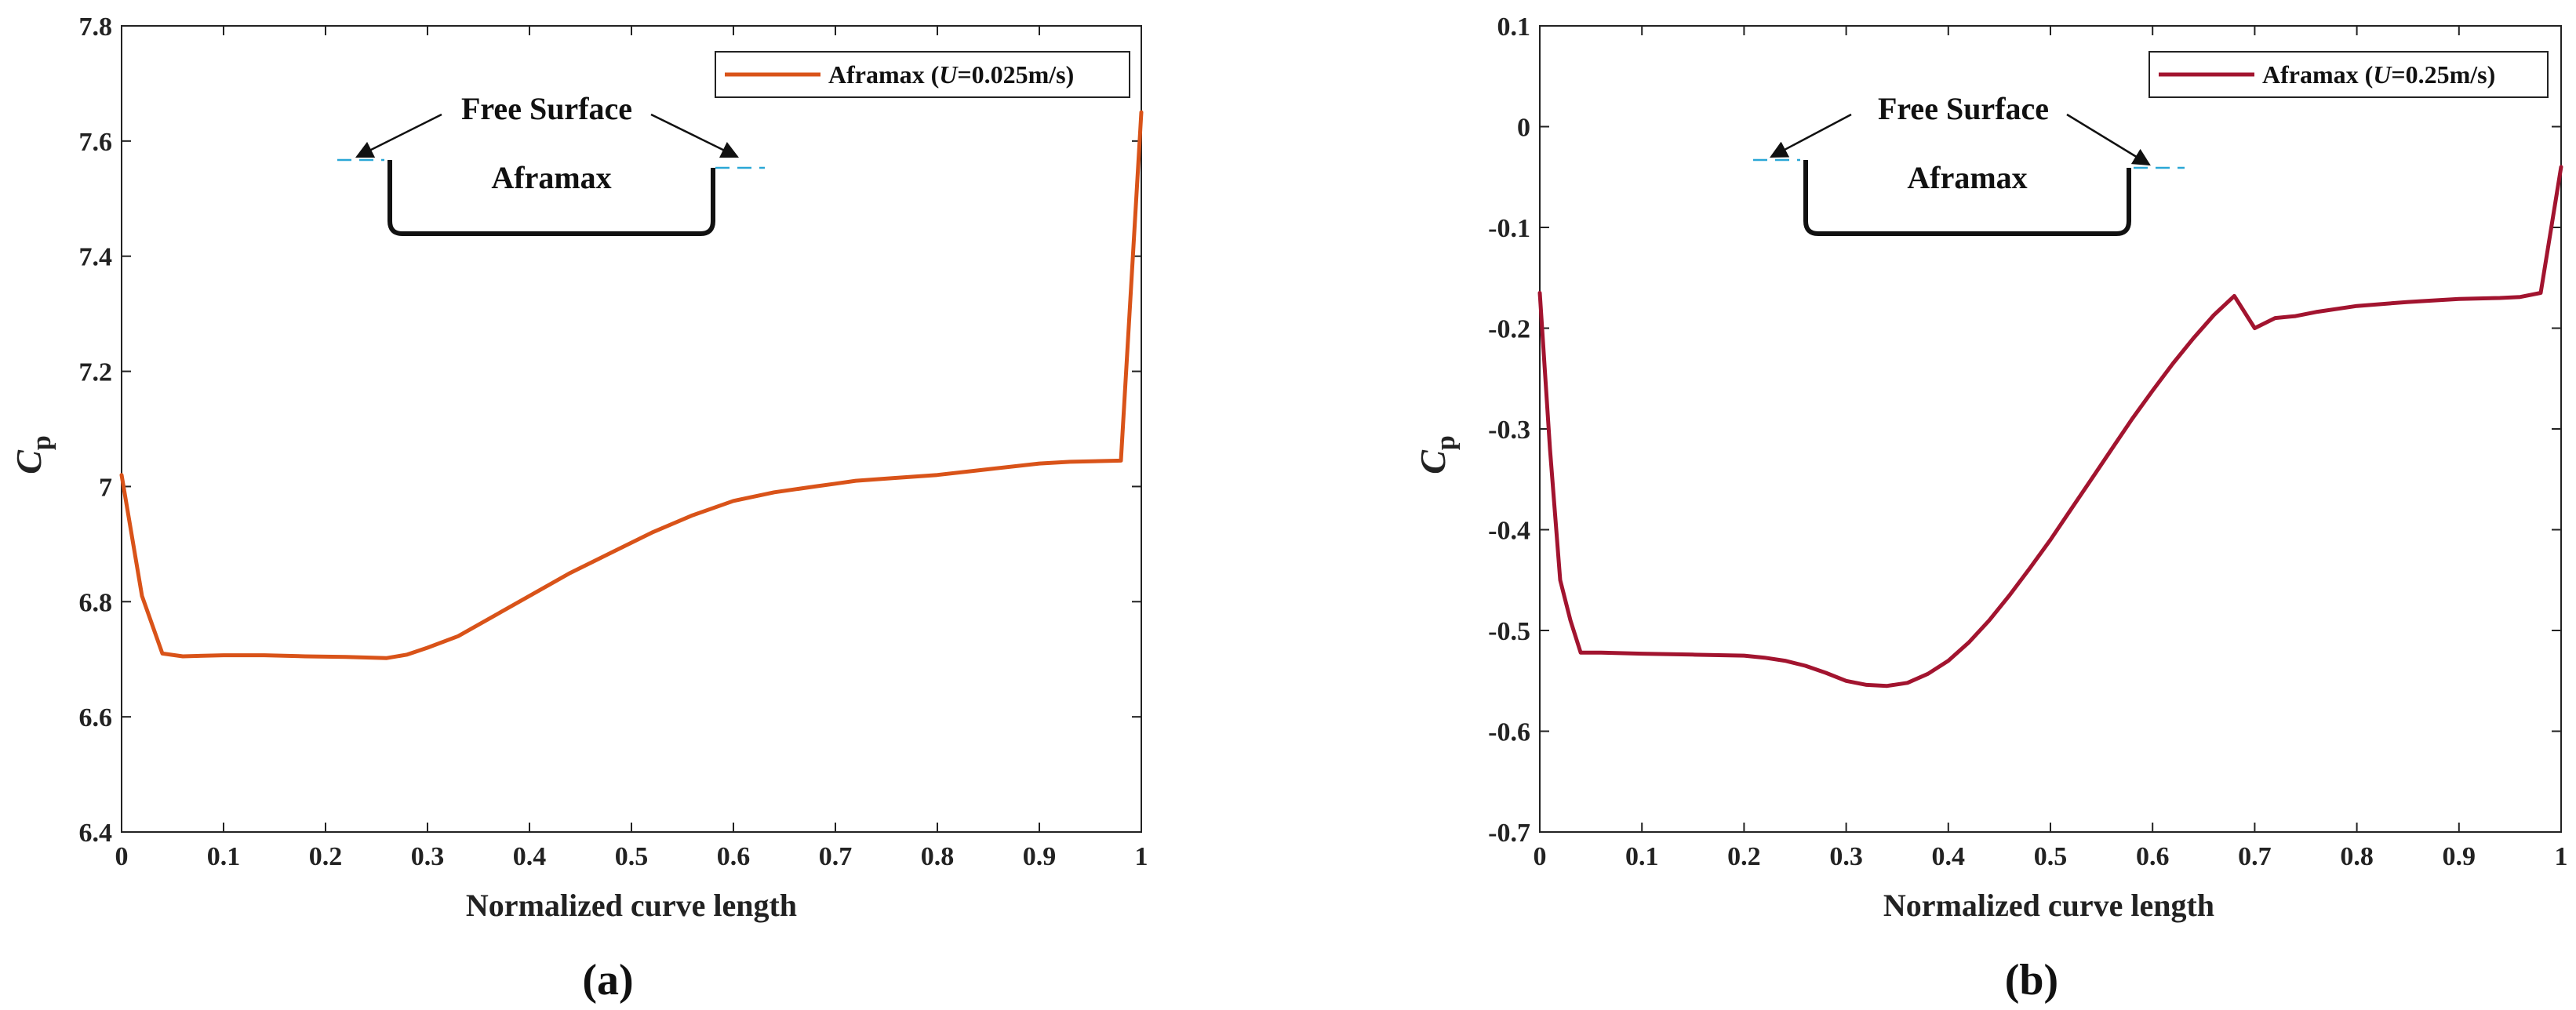 The height and width of the screenshot is (1010, 2576). Describe the element at coordinates (1523, 128) in the screenshot. I see `y-tick-label: 0` at that location.